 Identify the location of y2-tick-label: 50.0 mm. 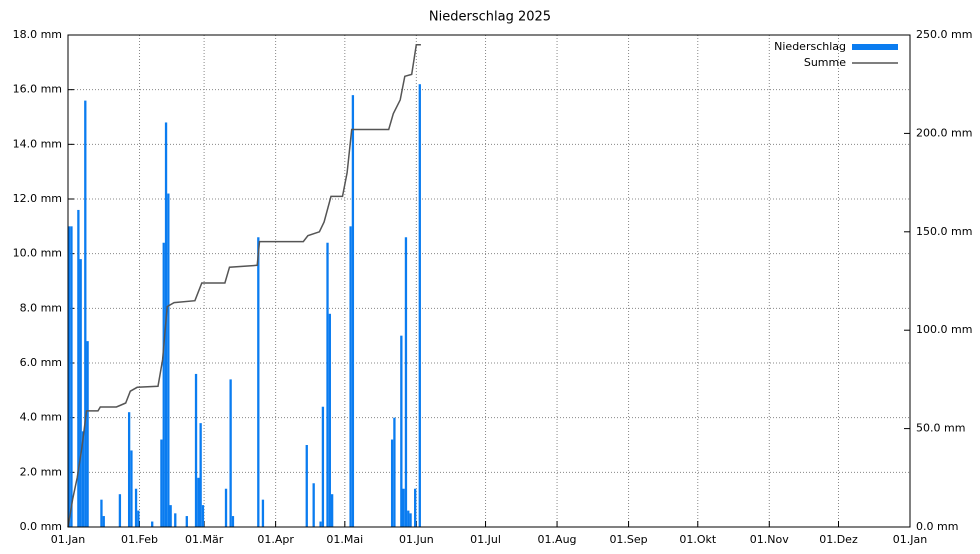
(940, 428).